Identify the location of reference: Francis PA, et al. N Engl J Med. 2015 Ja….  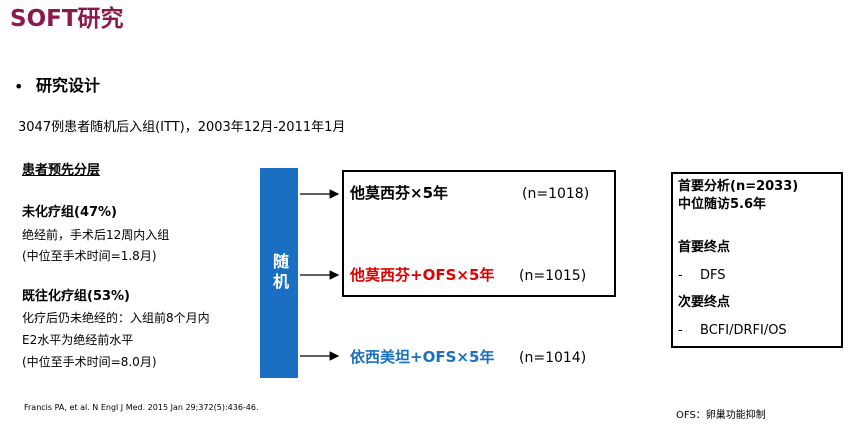
(141, 407).